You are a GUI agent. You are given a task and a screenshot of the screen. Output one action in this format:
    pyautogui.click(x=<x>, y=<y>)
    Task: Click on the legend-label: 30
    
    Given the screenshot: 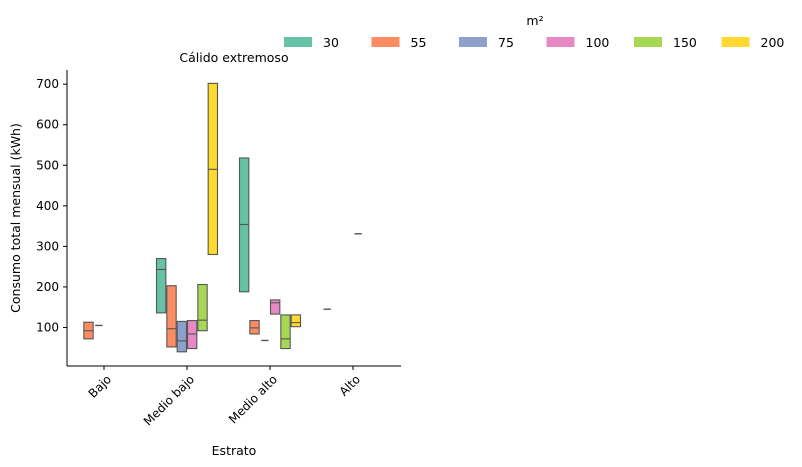 What is the action you would take?
    pyautogui.click(x=331, y=42)
    